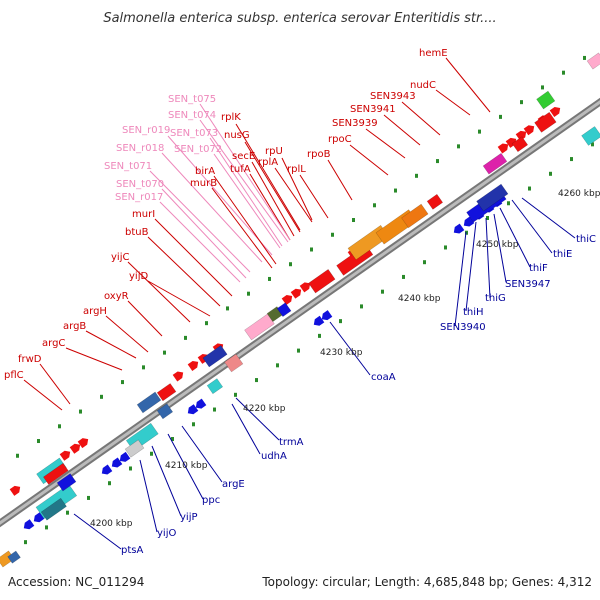 This screenshot has width=600, height=600. What do you see at coordinates (373, 109) in the screenshot?
I see `gene-label-SEN3941: SEN3941` at bounding box center [373, 109].